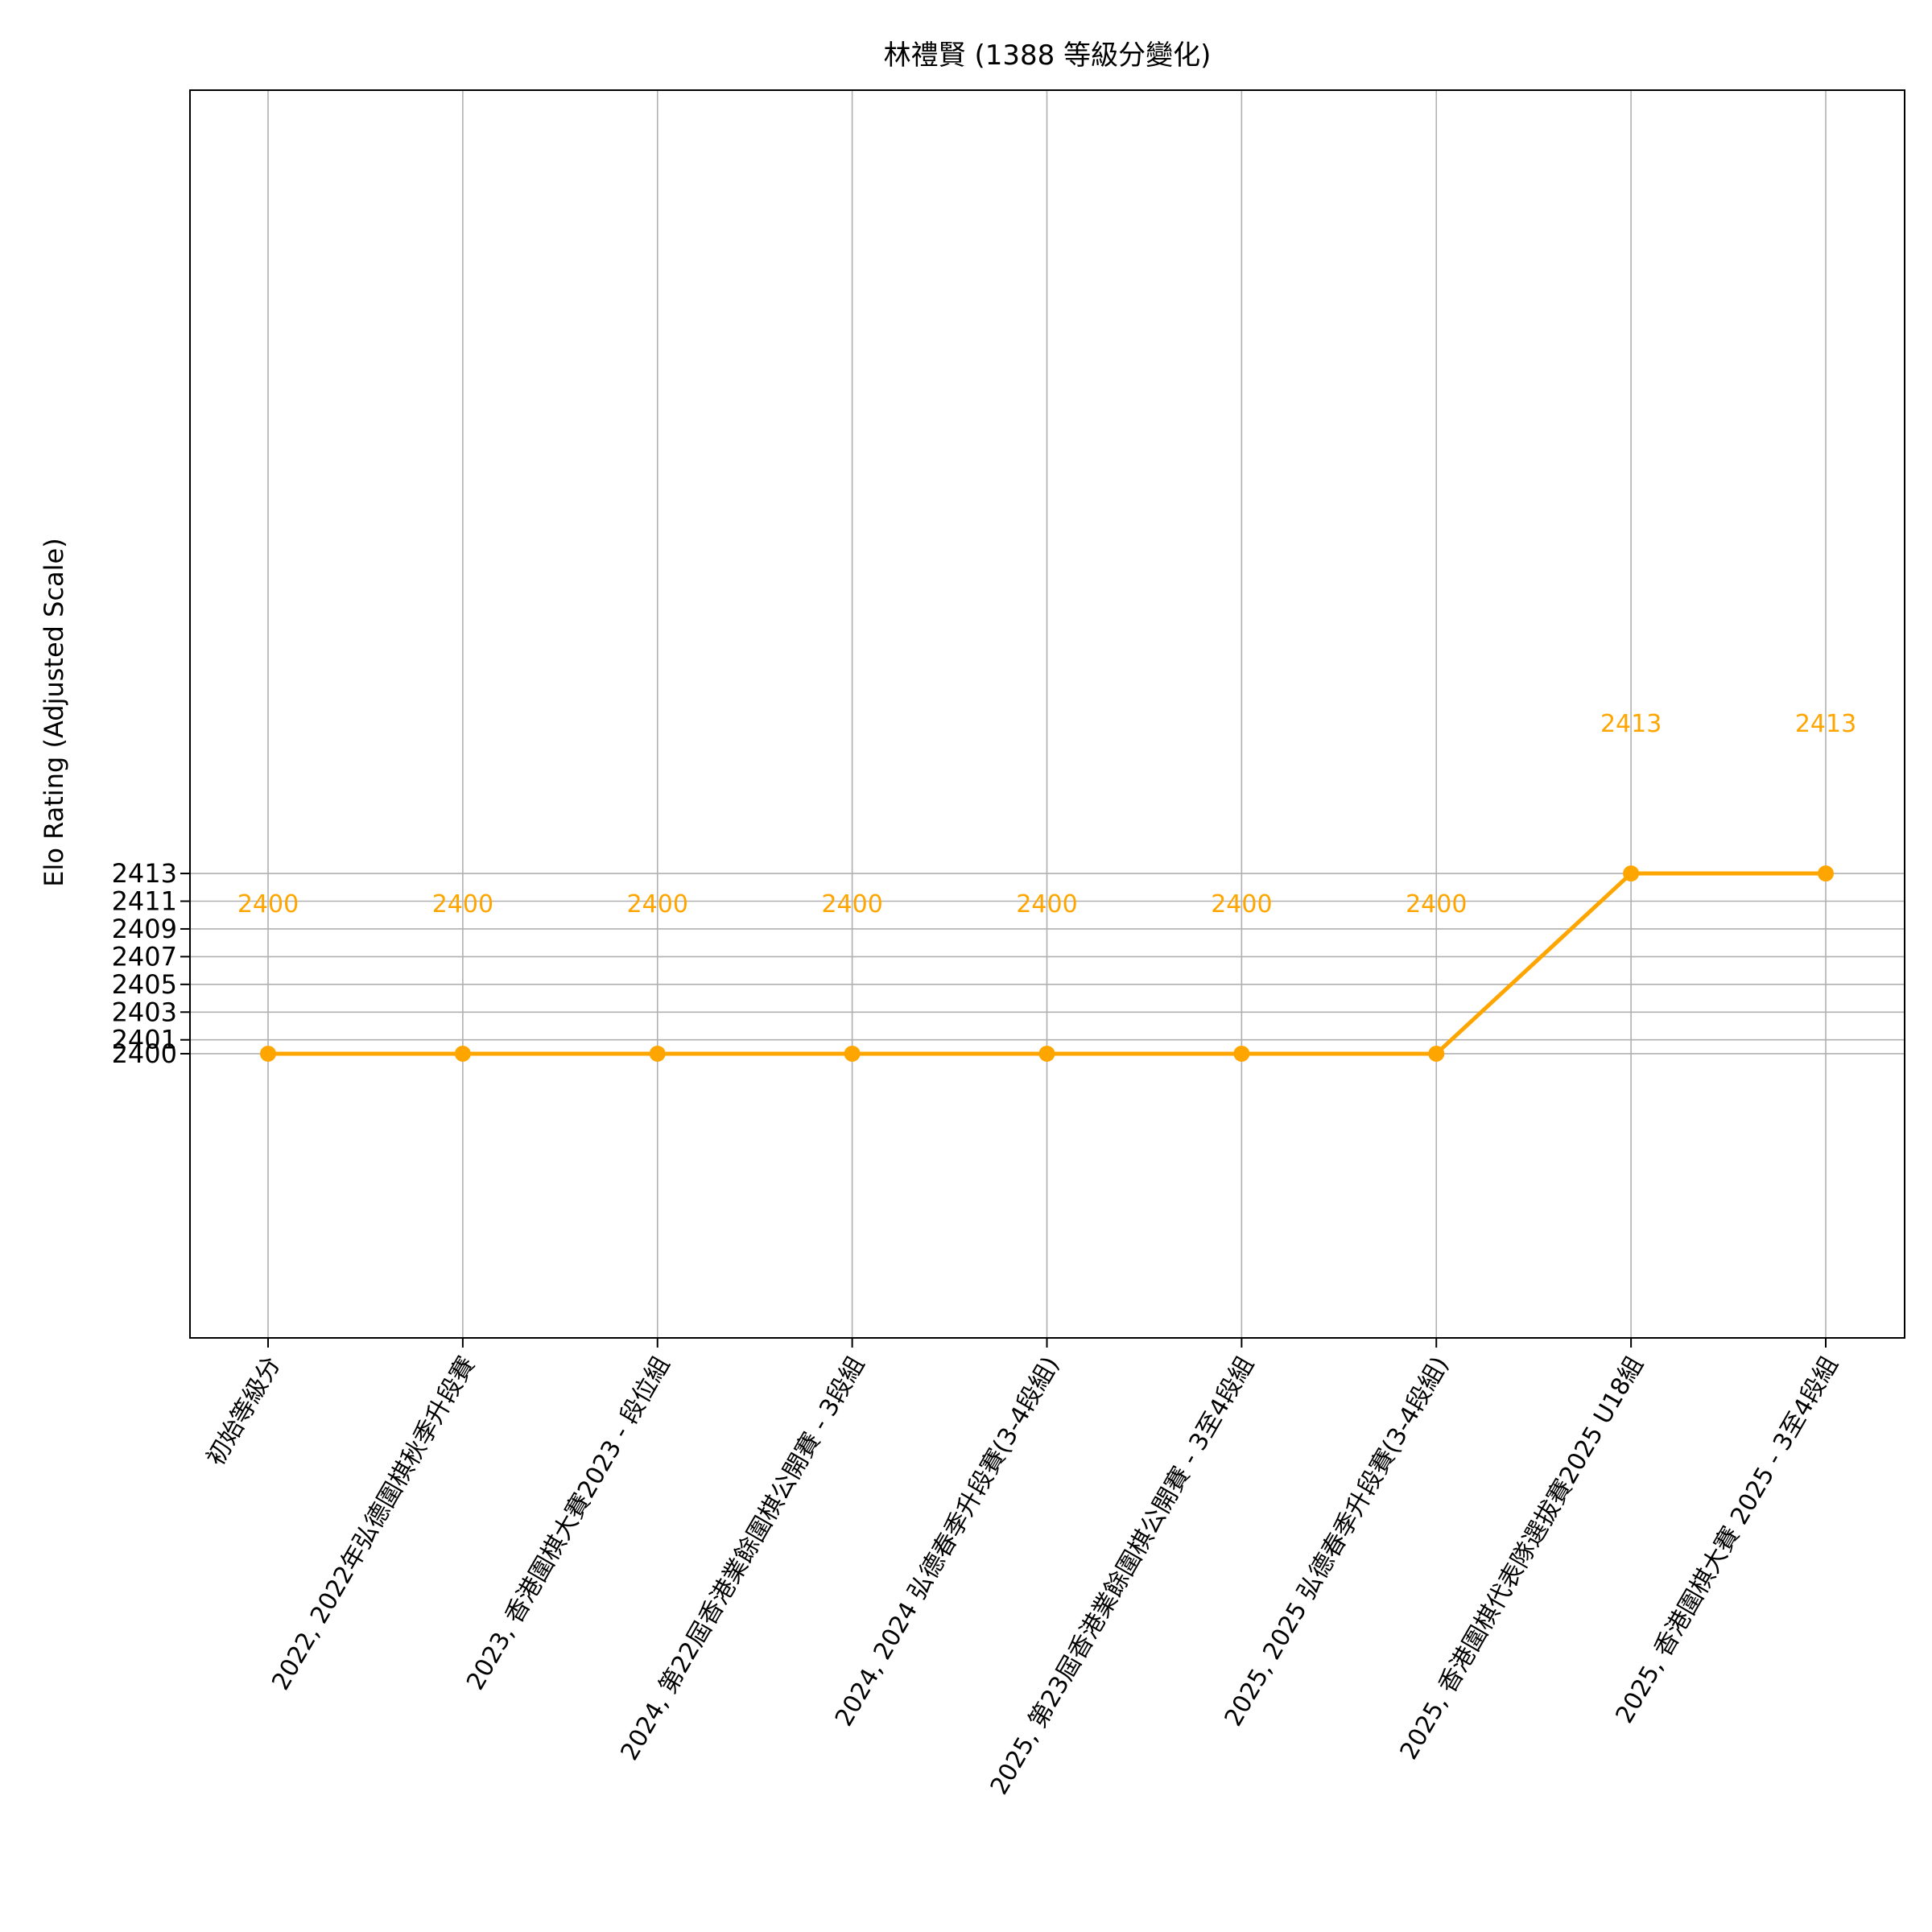 This screenshot has width=1932, height=1932. What do you see at coordinates (568, 1523) in the screenshot?
I see `x-tick-label: 2023, 香港圍棋大賽2023 - 段位組` at bounding box center [568, 1523].